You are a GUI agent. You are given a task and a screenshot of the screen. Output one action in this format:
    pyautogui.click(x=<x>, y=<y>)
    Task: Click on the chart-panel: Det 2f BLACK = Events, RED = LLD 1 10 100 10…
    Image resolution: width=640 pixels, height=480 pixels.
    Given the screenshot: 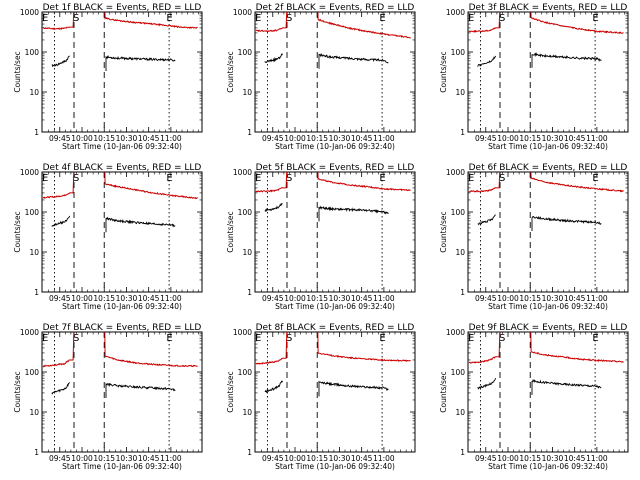 What is the action you would take?
    pyautogui.click(x=321, y=77)
    